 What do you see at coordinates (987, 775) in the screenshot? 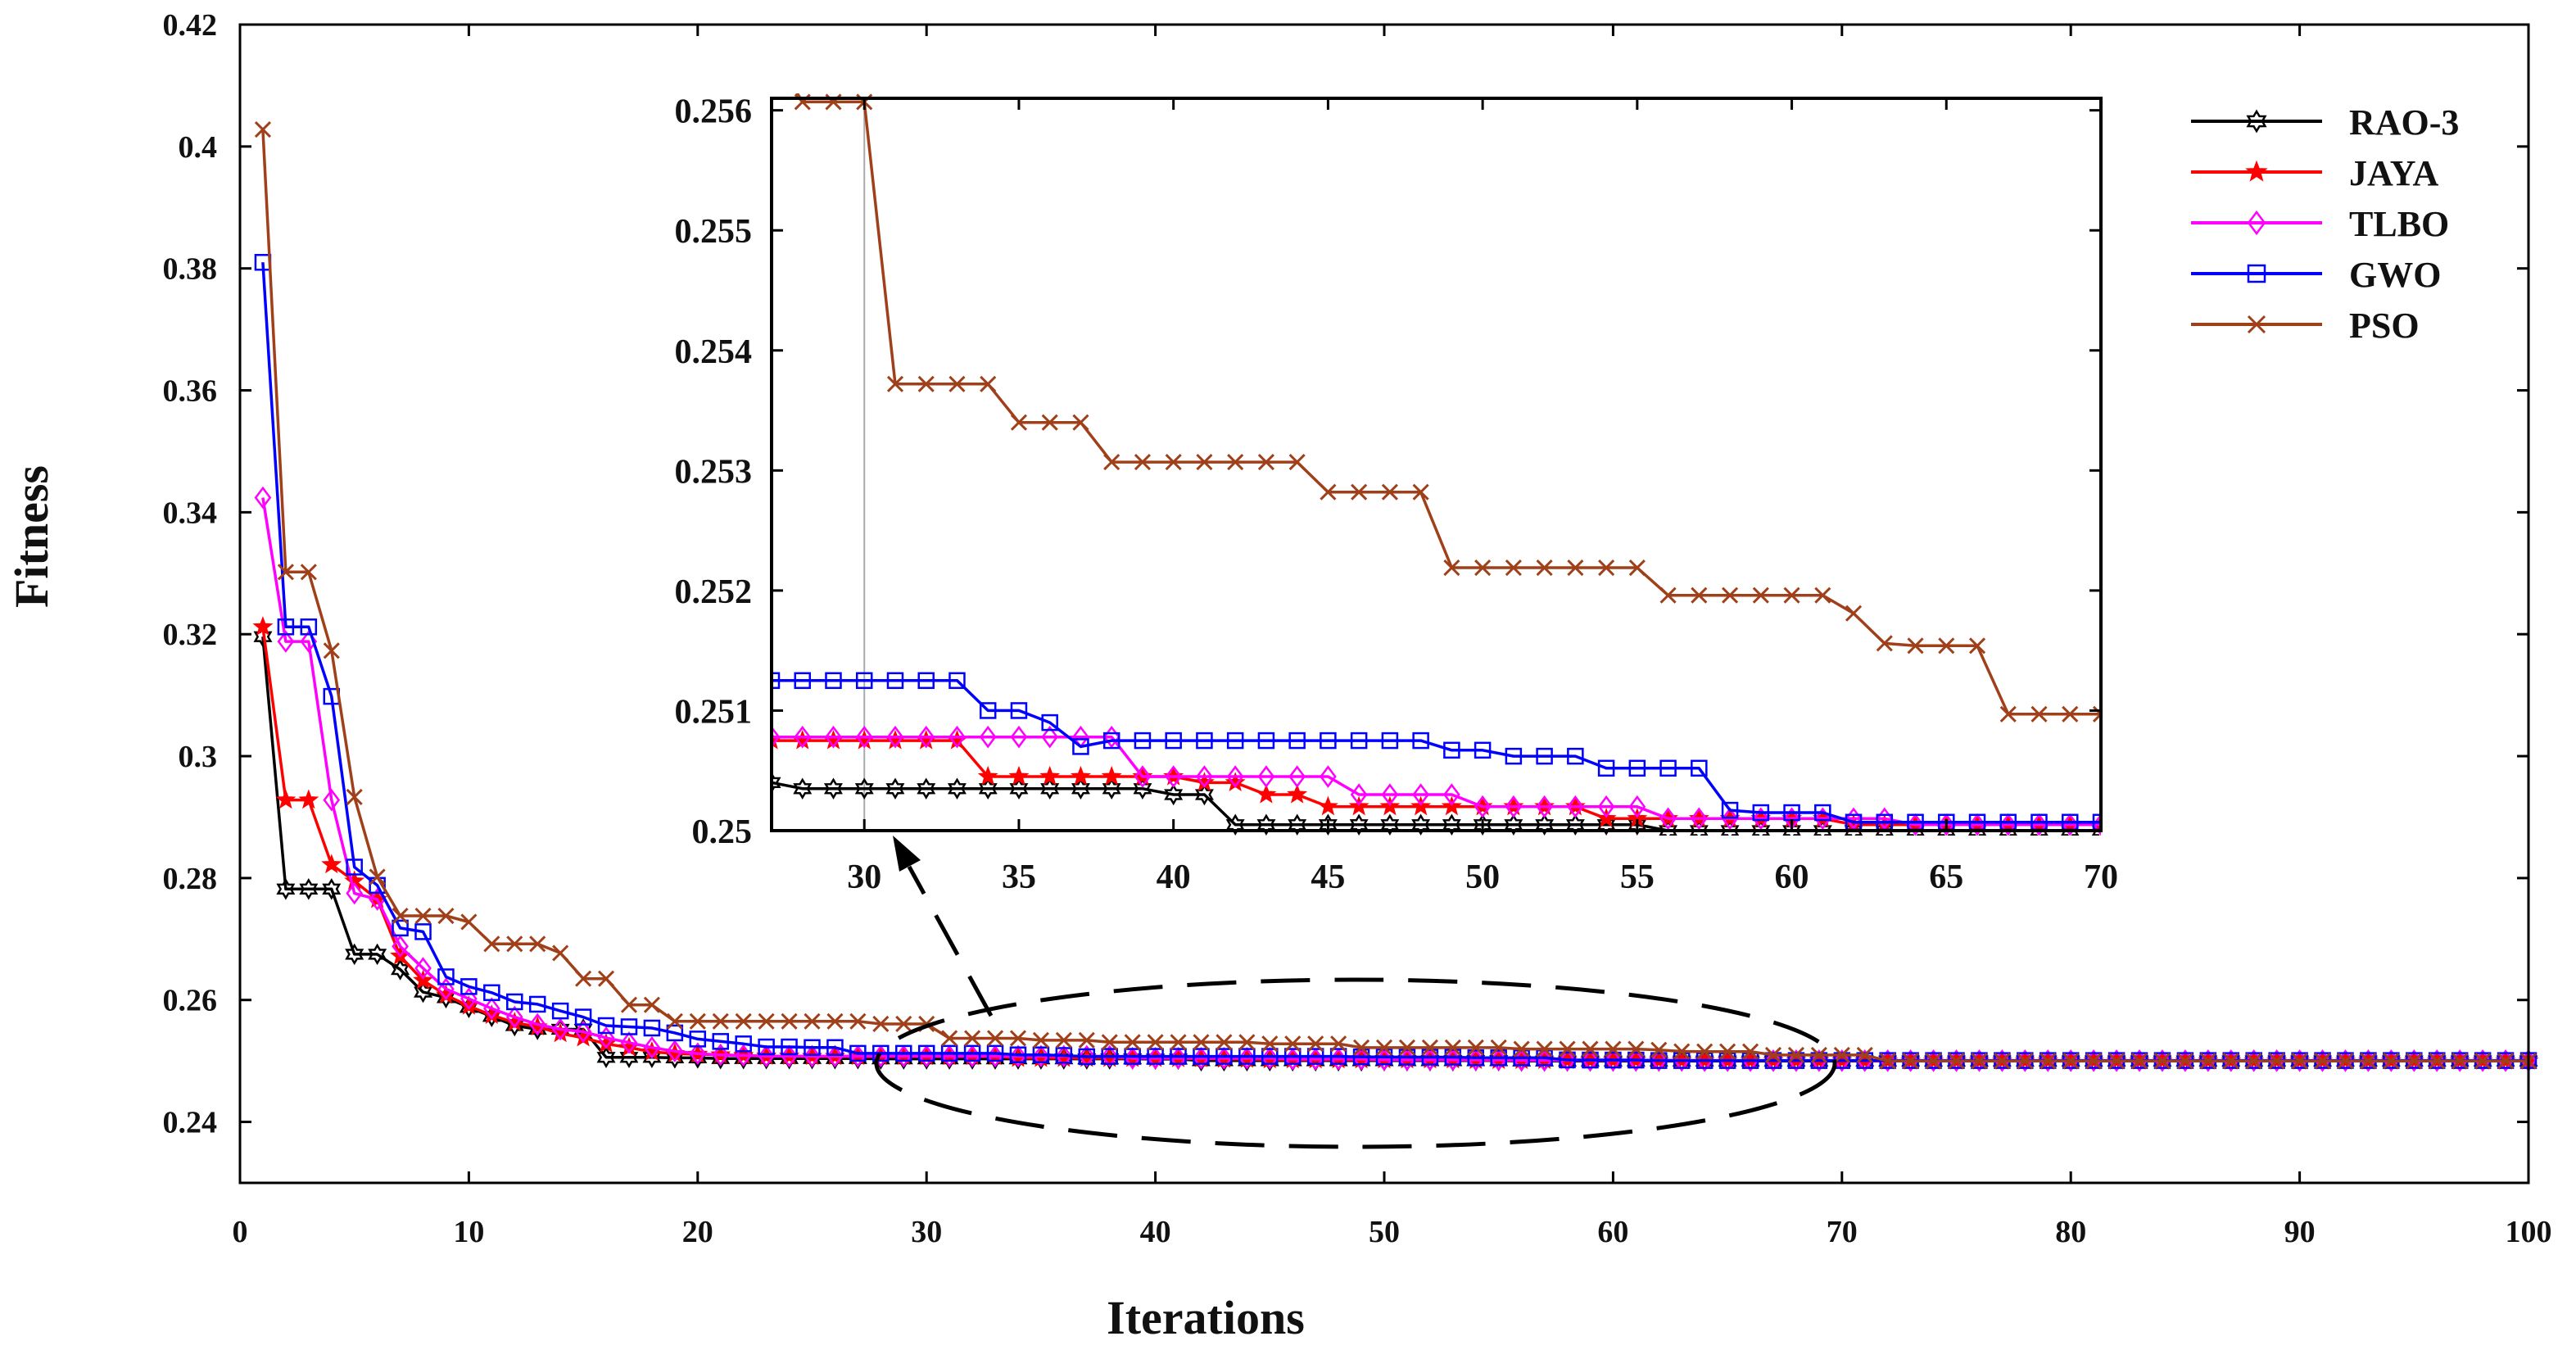
I see `inset-point-jaya` at bounding box center [987, 775].